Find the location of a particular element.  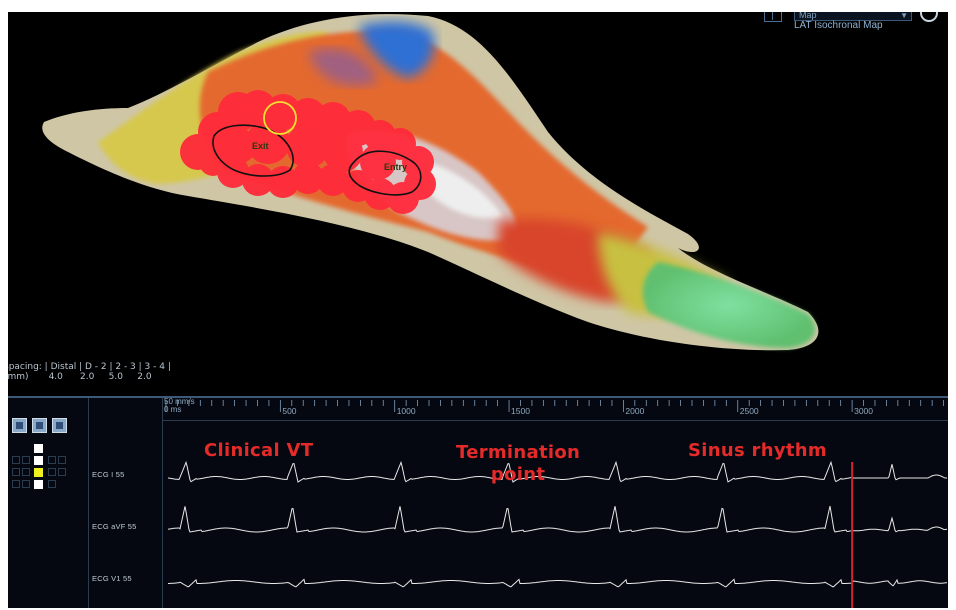

ruler-tick-label: 3000 is located at coordinates (864, 411).